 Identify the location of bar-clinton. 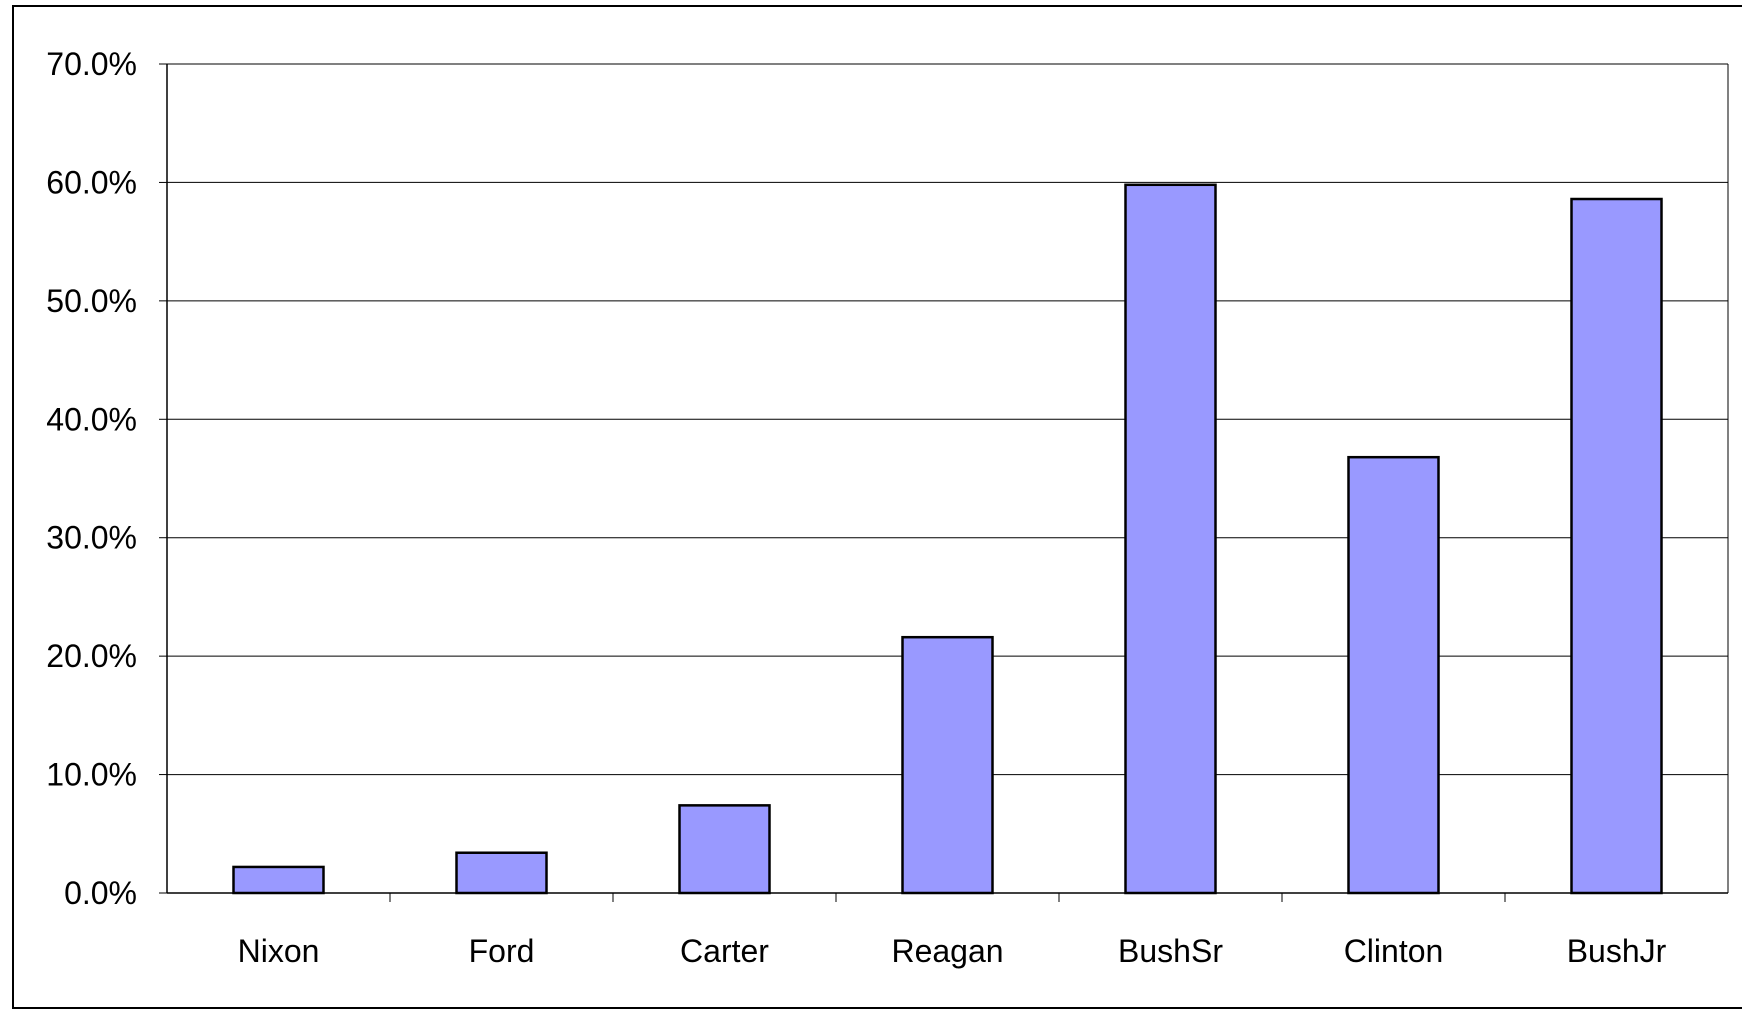
(1393, 675).